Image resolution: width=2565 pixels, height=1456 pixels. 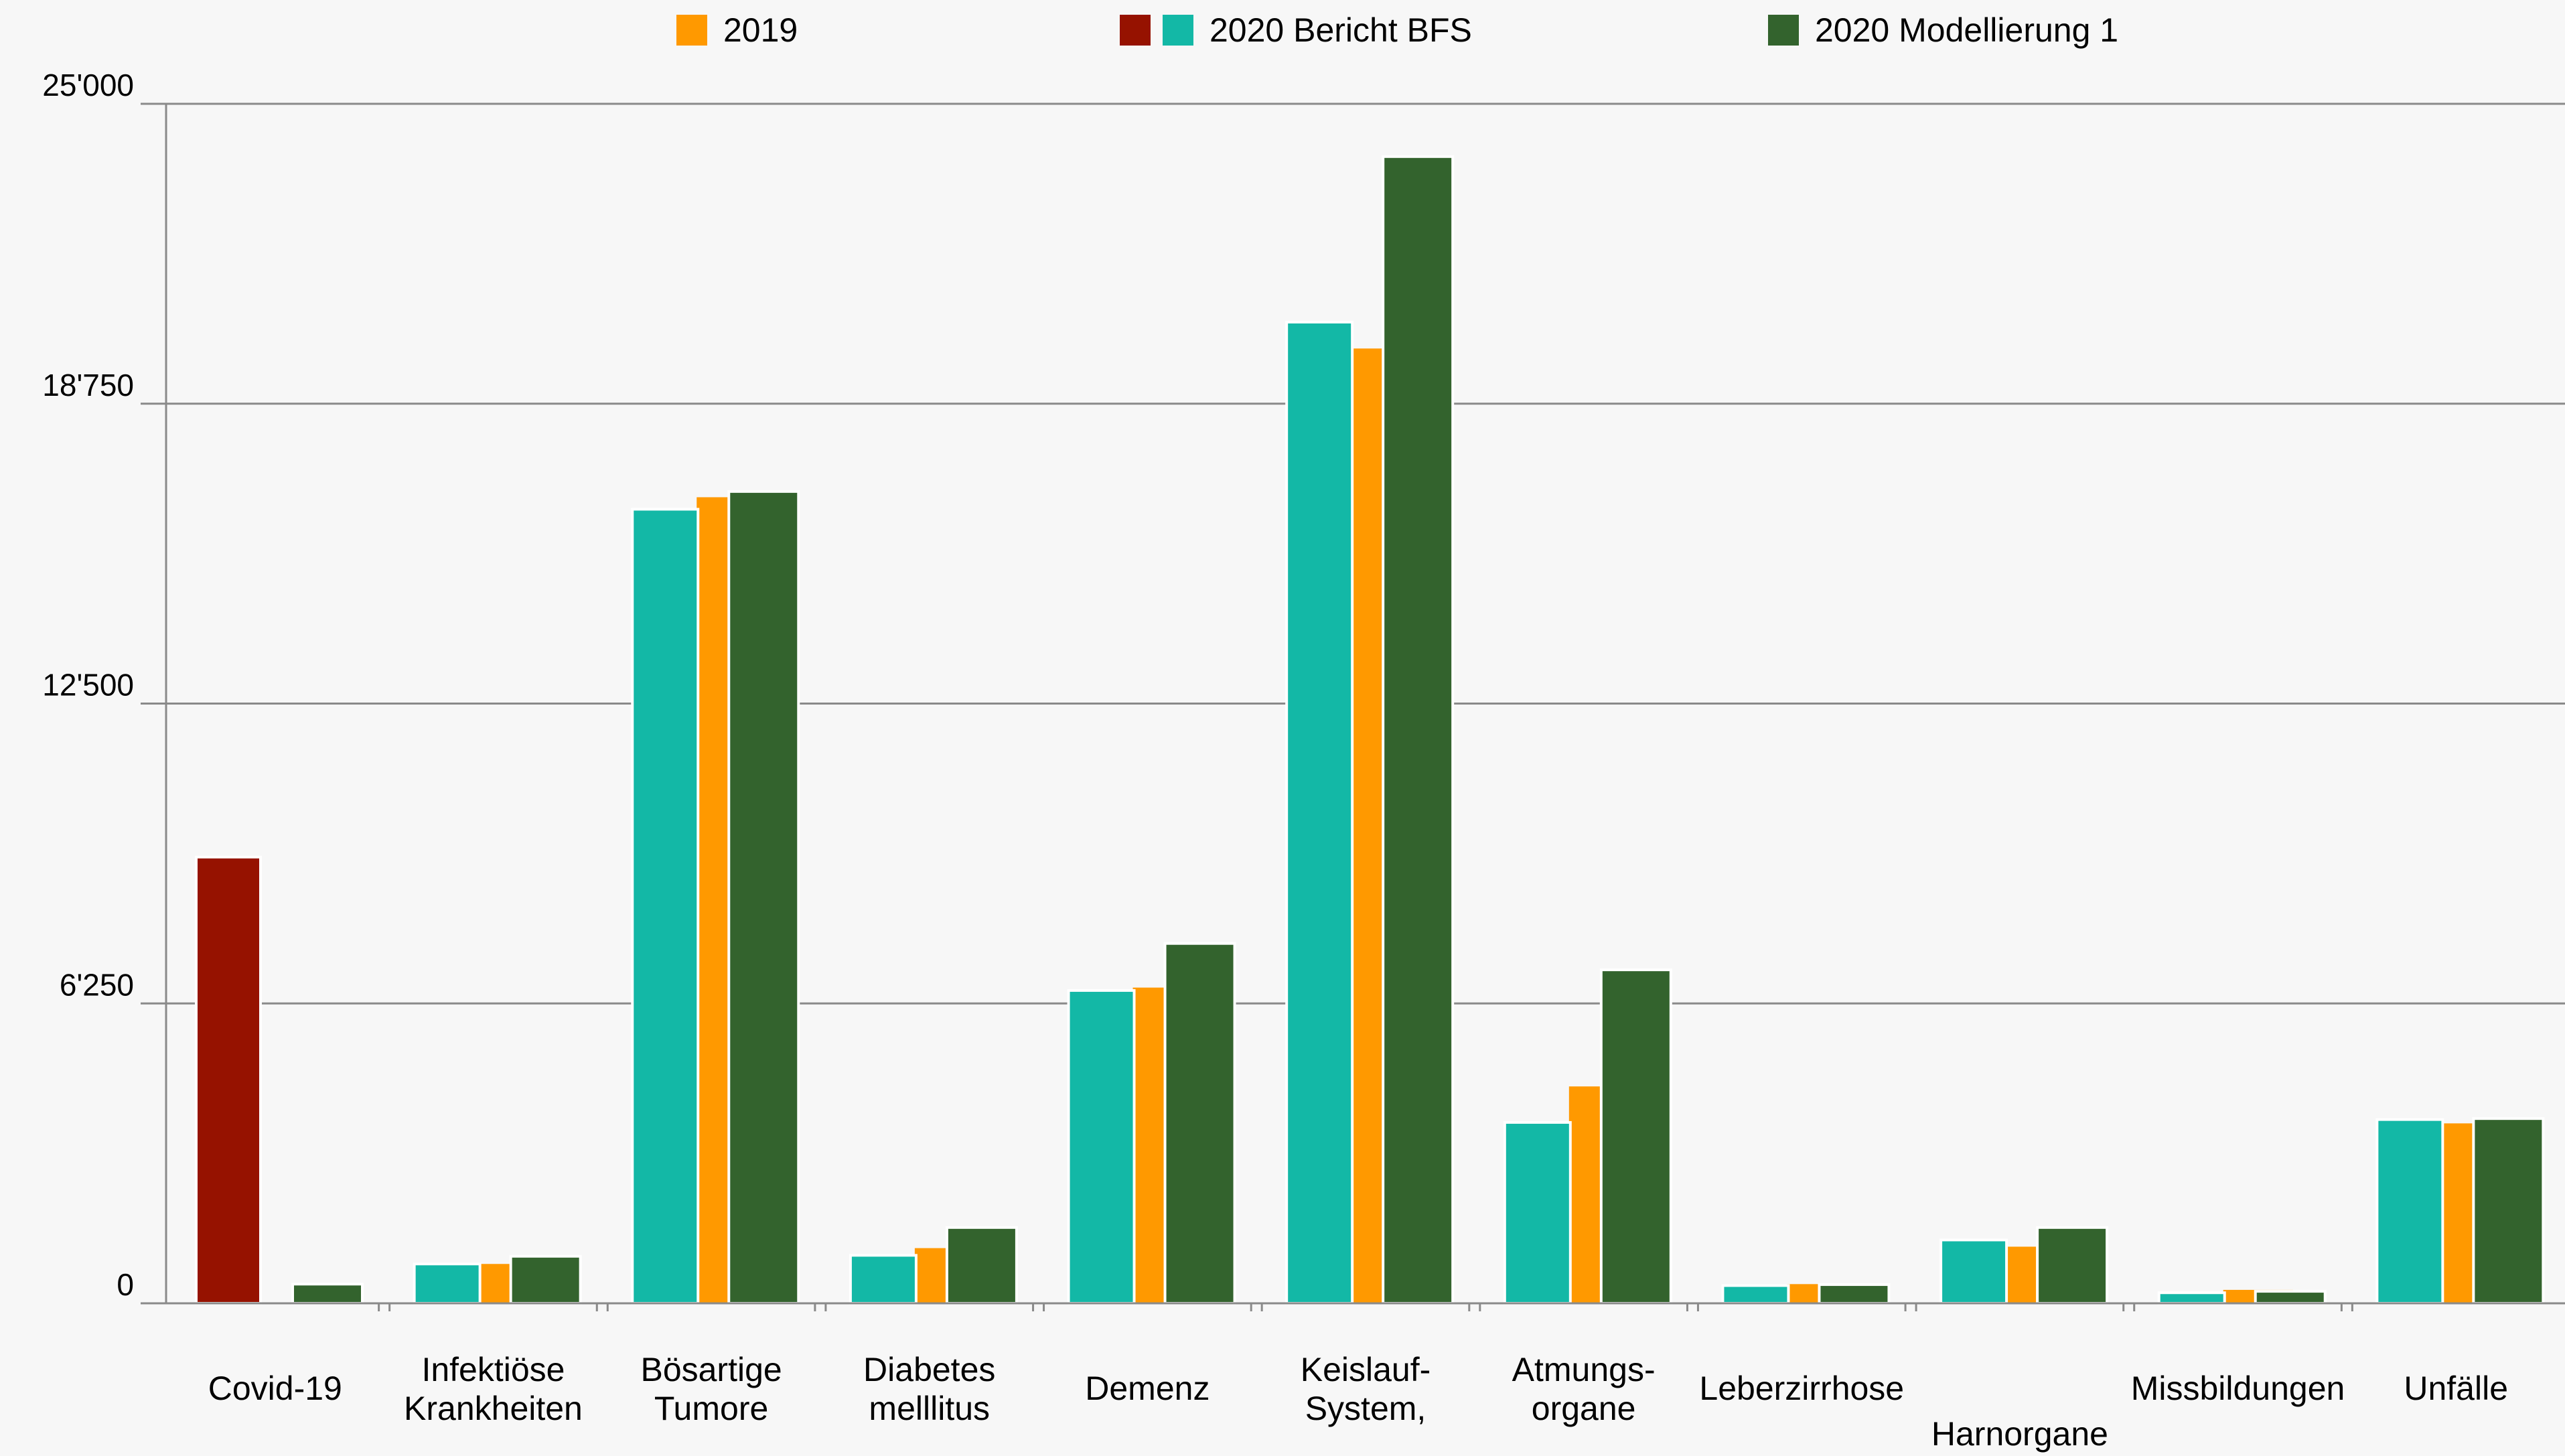 What do you see at coordinates (929, 1408) in the screenshot?
I see `category-label-line: melllitus` at bounding box center [929, 1408].